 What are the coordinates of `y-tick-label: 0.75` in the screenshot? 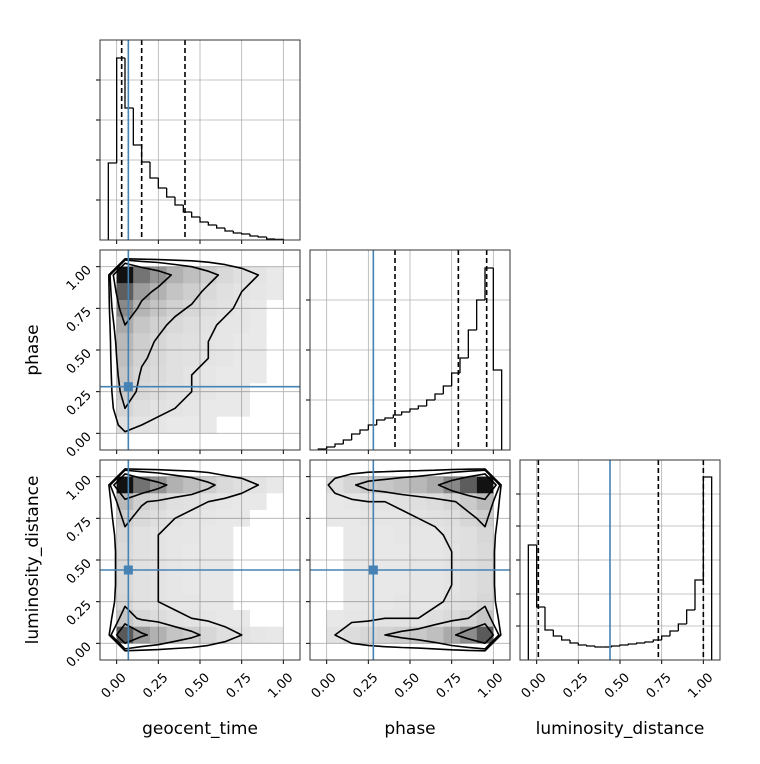 It's located at (79, 320).